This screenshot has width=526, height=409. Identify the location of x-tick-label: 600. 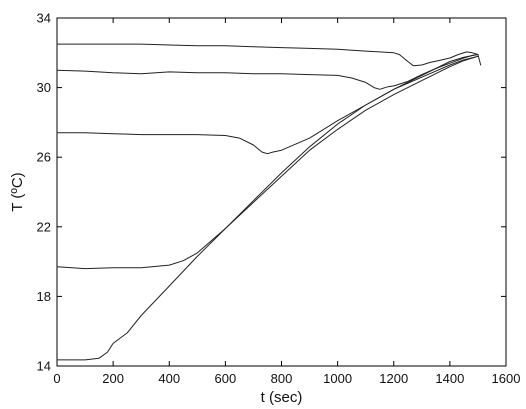
(226, 378).